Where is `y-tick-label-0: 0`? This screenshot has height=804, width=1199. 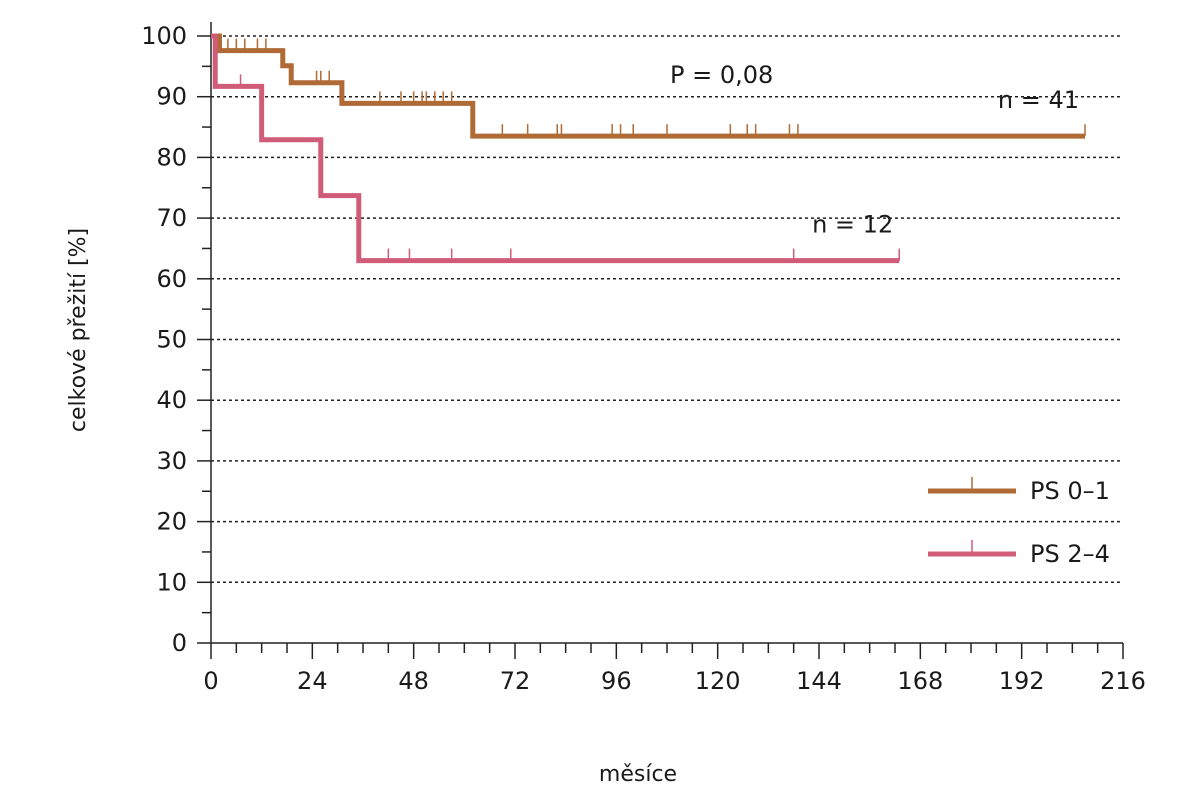 y-tick-label-0: 0 is located at coordinates (179, 643).